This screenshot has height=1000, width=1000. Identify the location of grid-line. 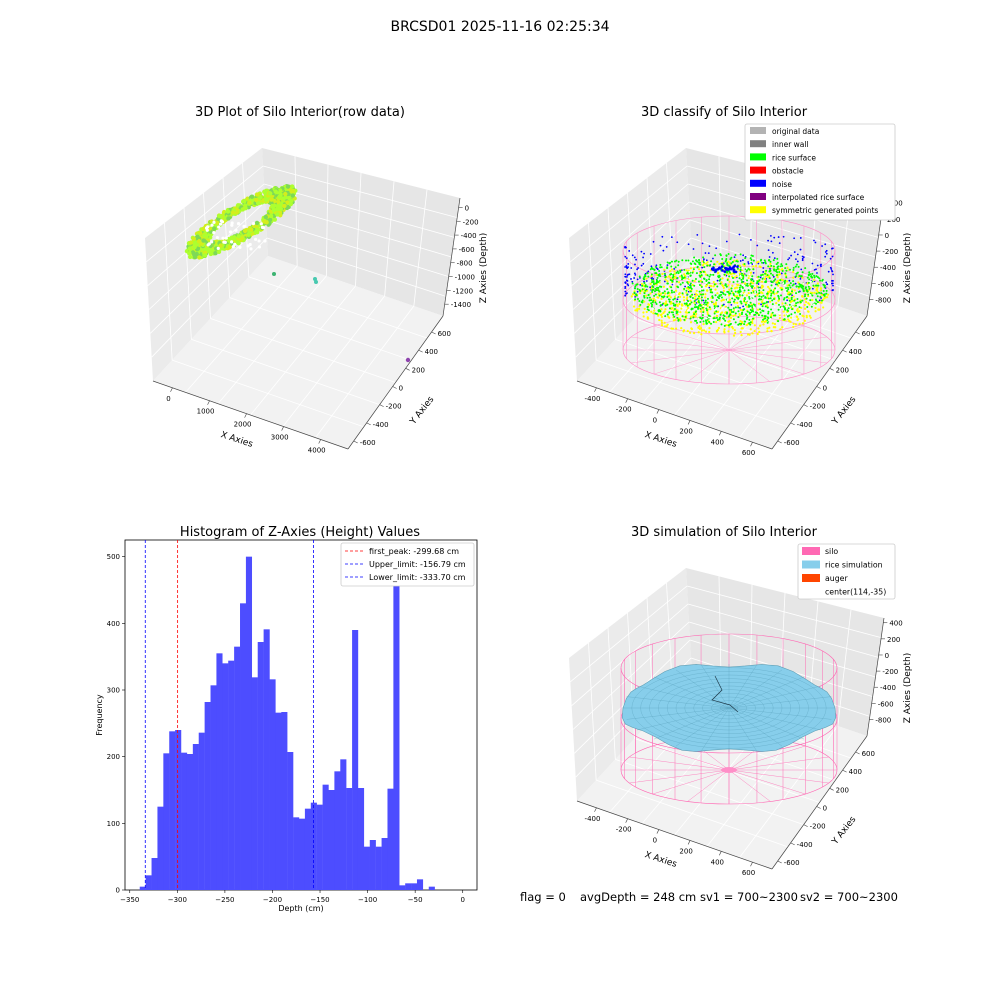
(789, 791).